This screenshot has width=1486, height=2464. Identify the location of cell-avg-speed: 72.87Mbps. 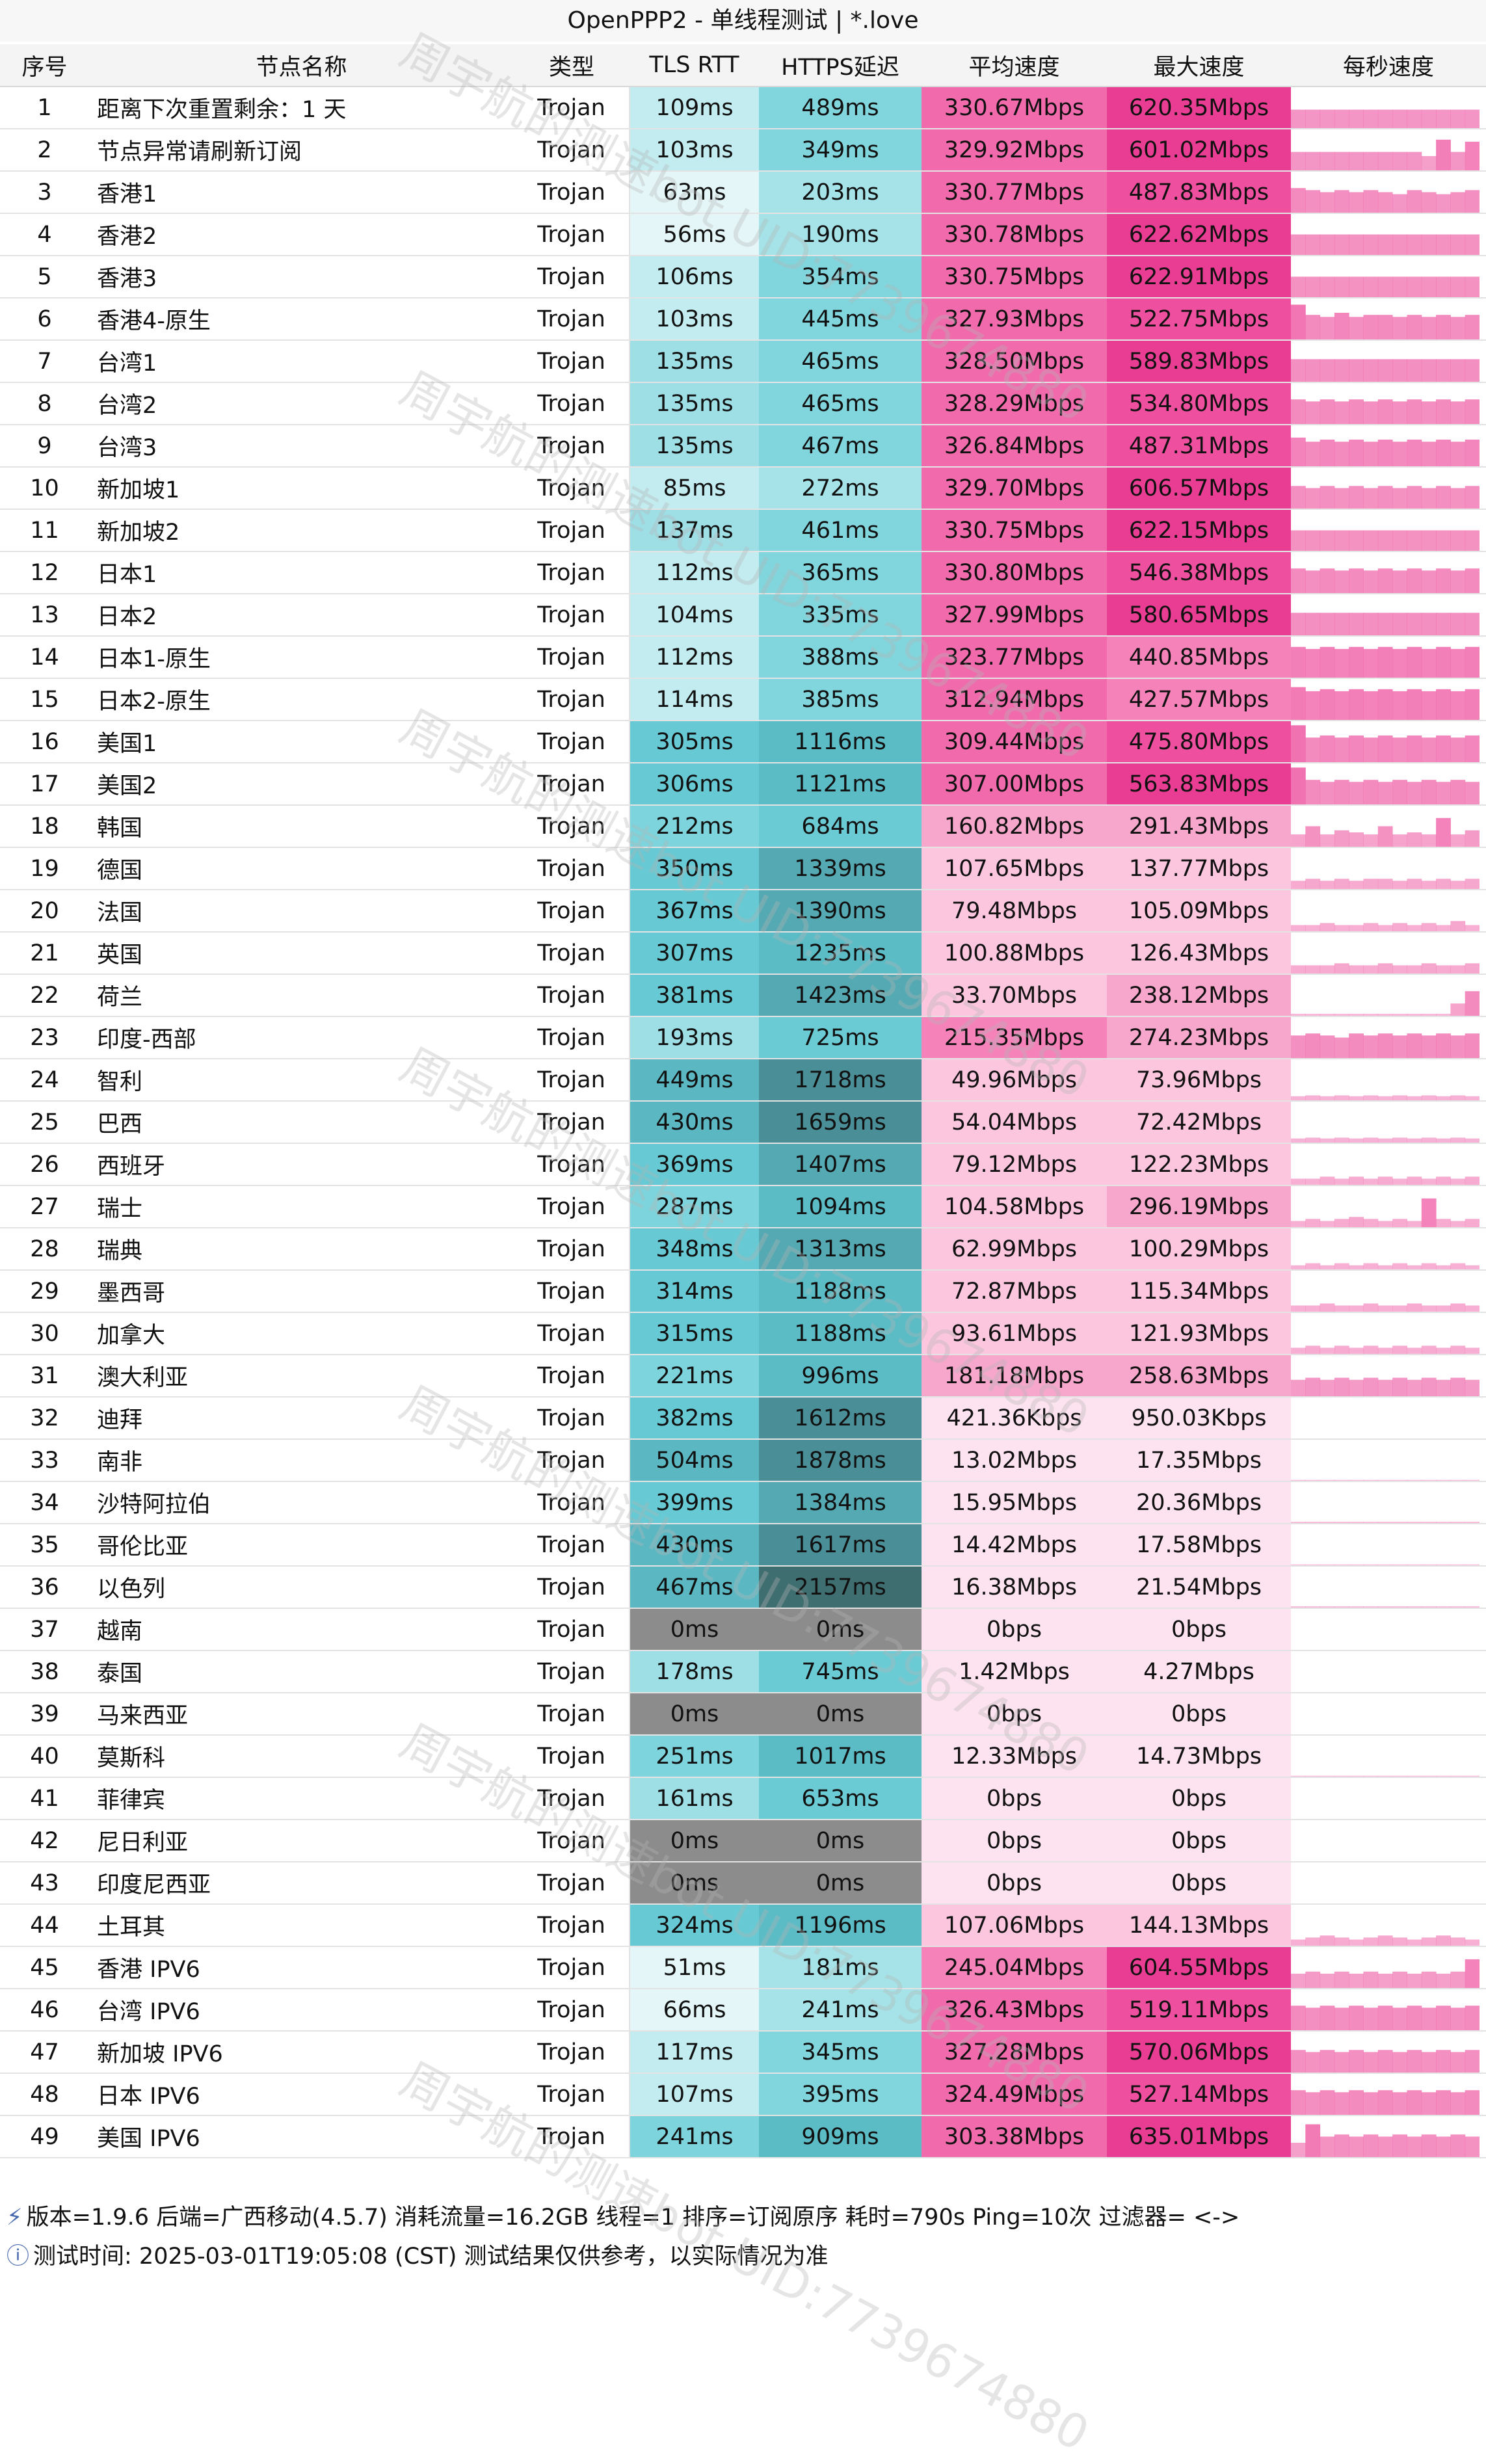
(1014, 1291).